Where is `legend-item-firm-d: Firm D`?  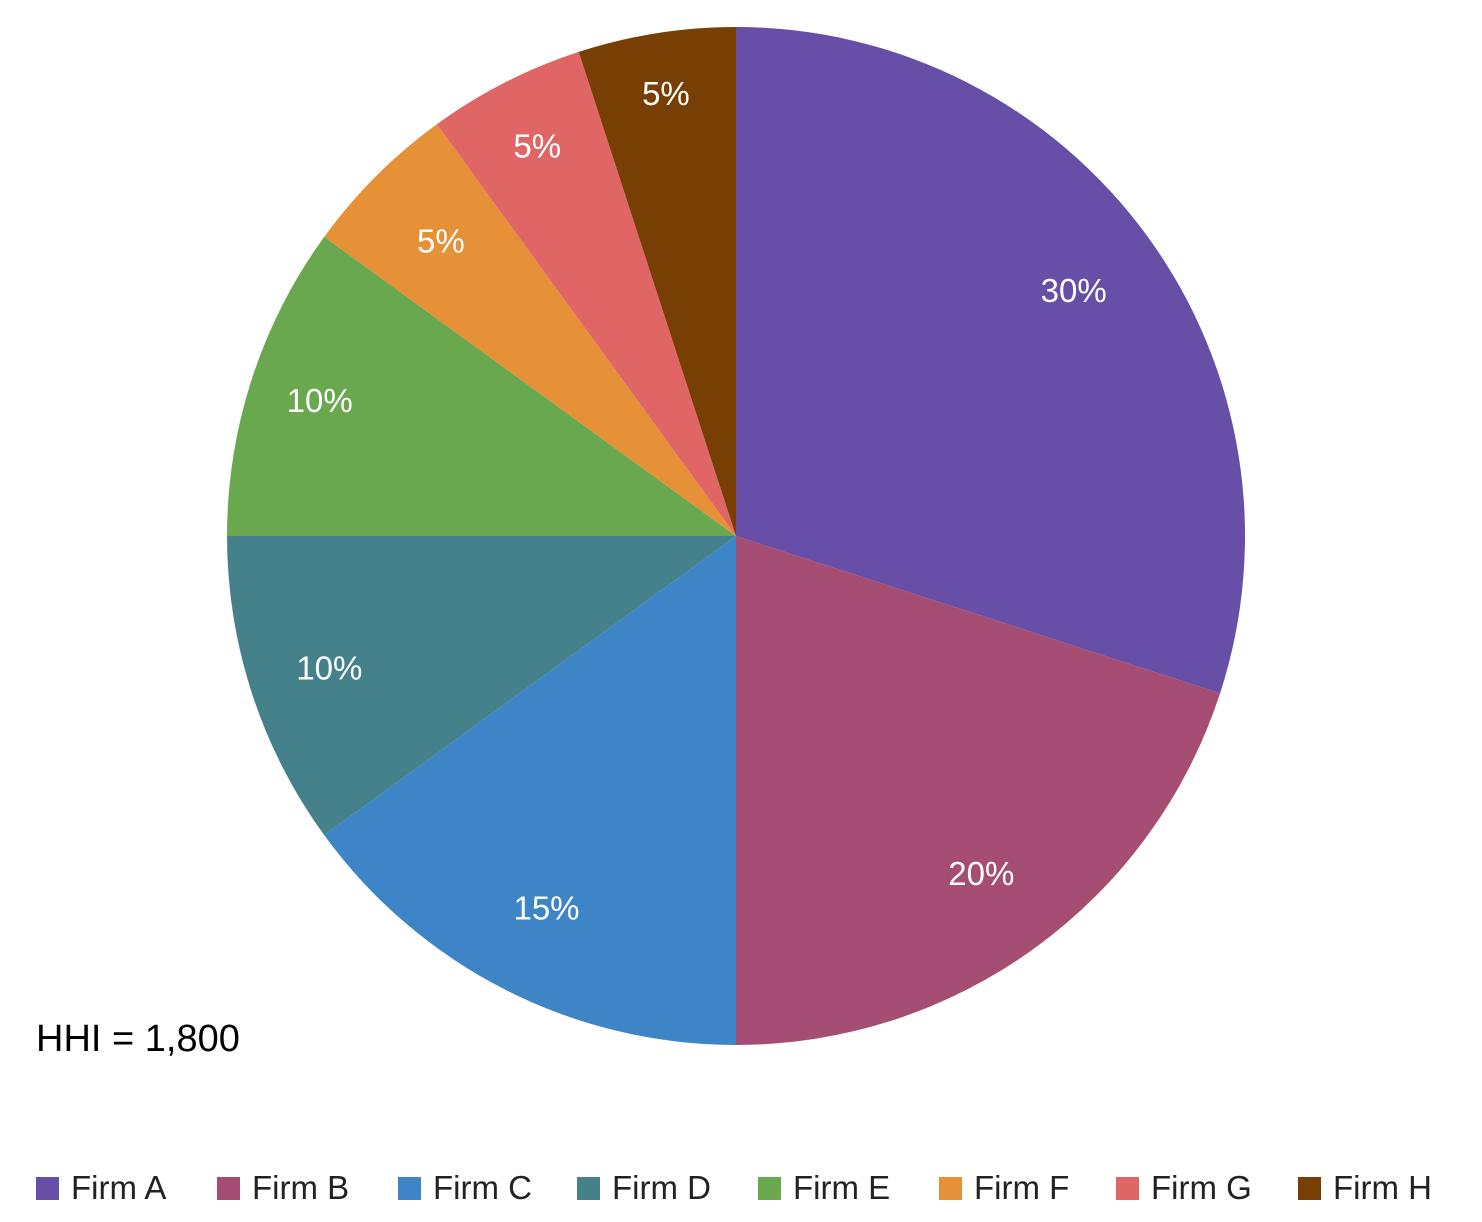
legend-item-firm-d: Firm D is located at coordinates (644, 1188).